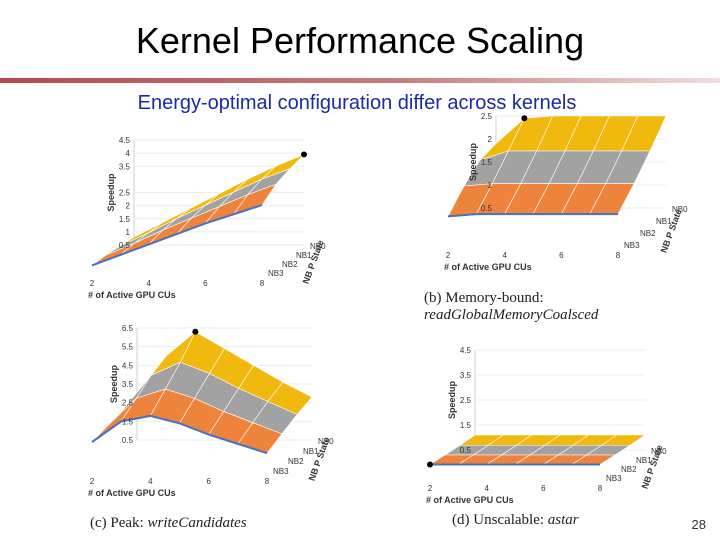  I want to click on caption-b-kernel: readGlobalMemoryCoalsced, so click(511, 315).